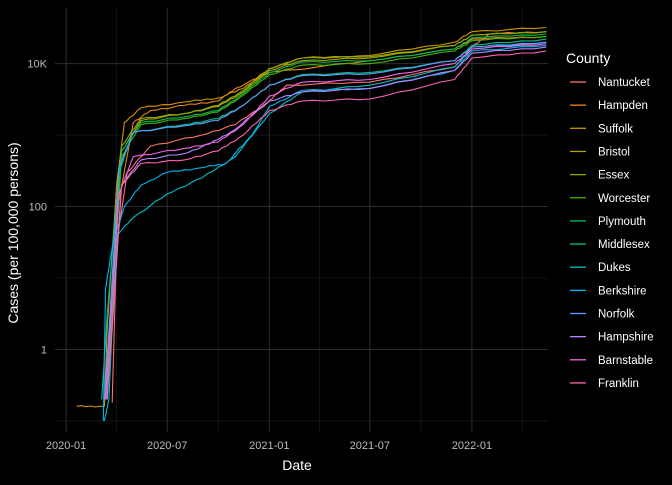 This screenshot has width=672, height=485. I want to click on legend-label: Bristol, so click(614, 152).